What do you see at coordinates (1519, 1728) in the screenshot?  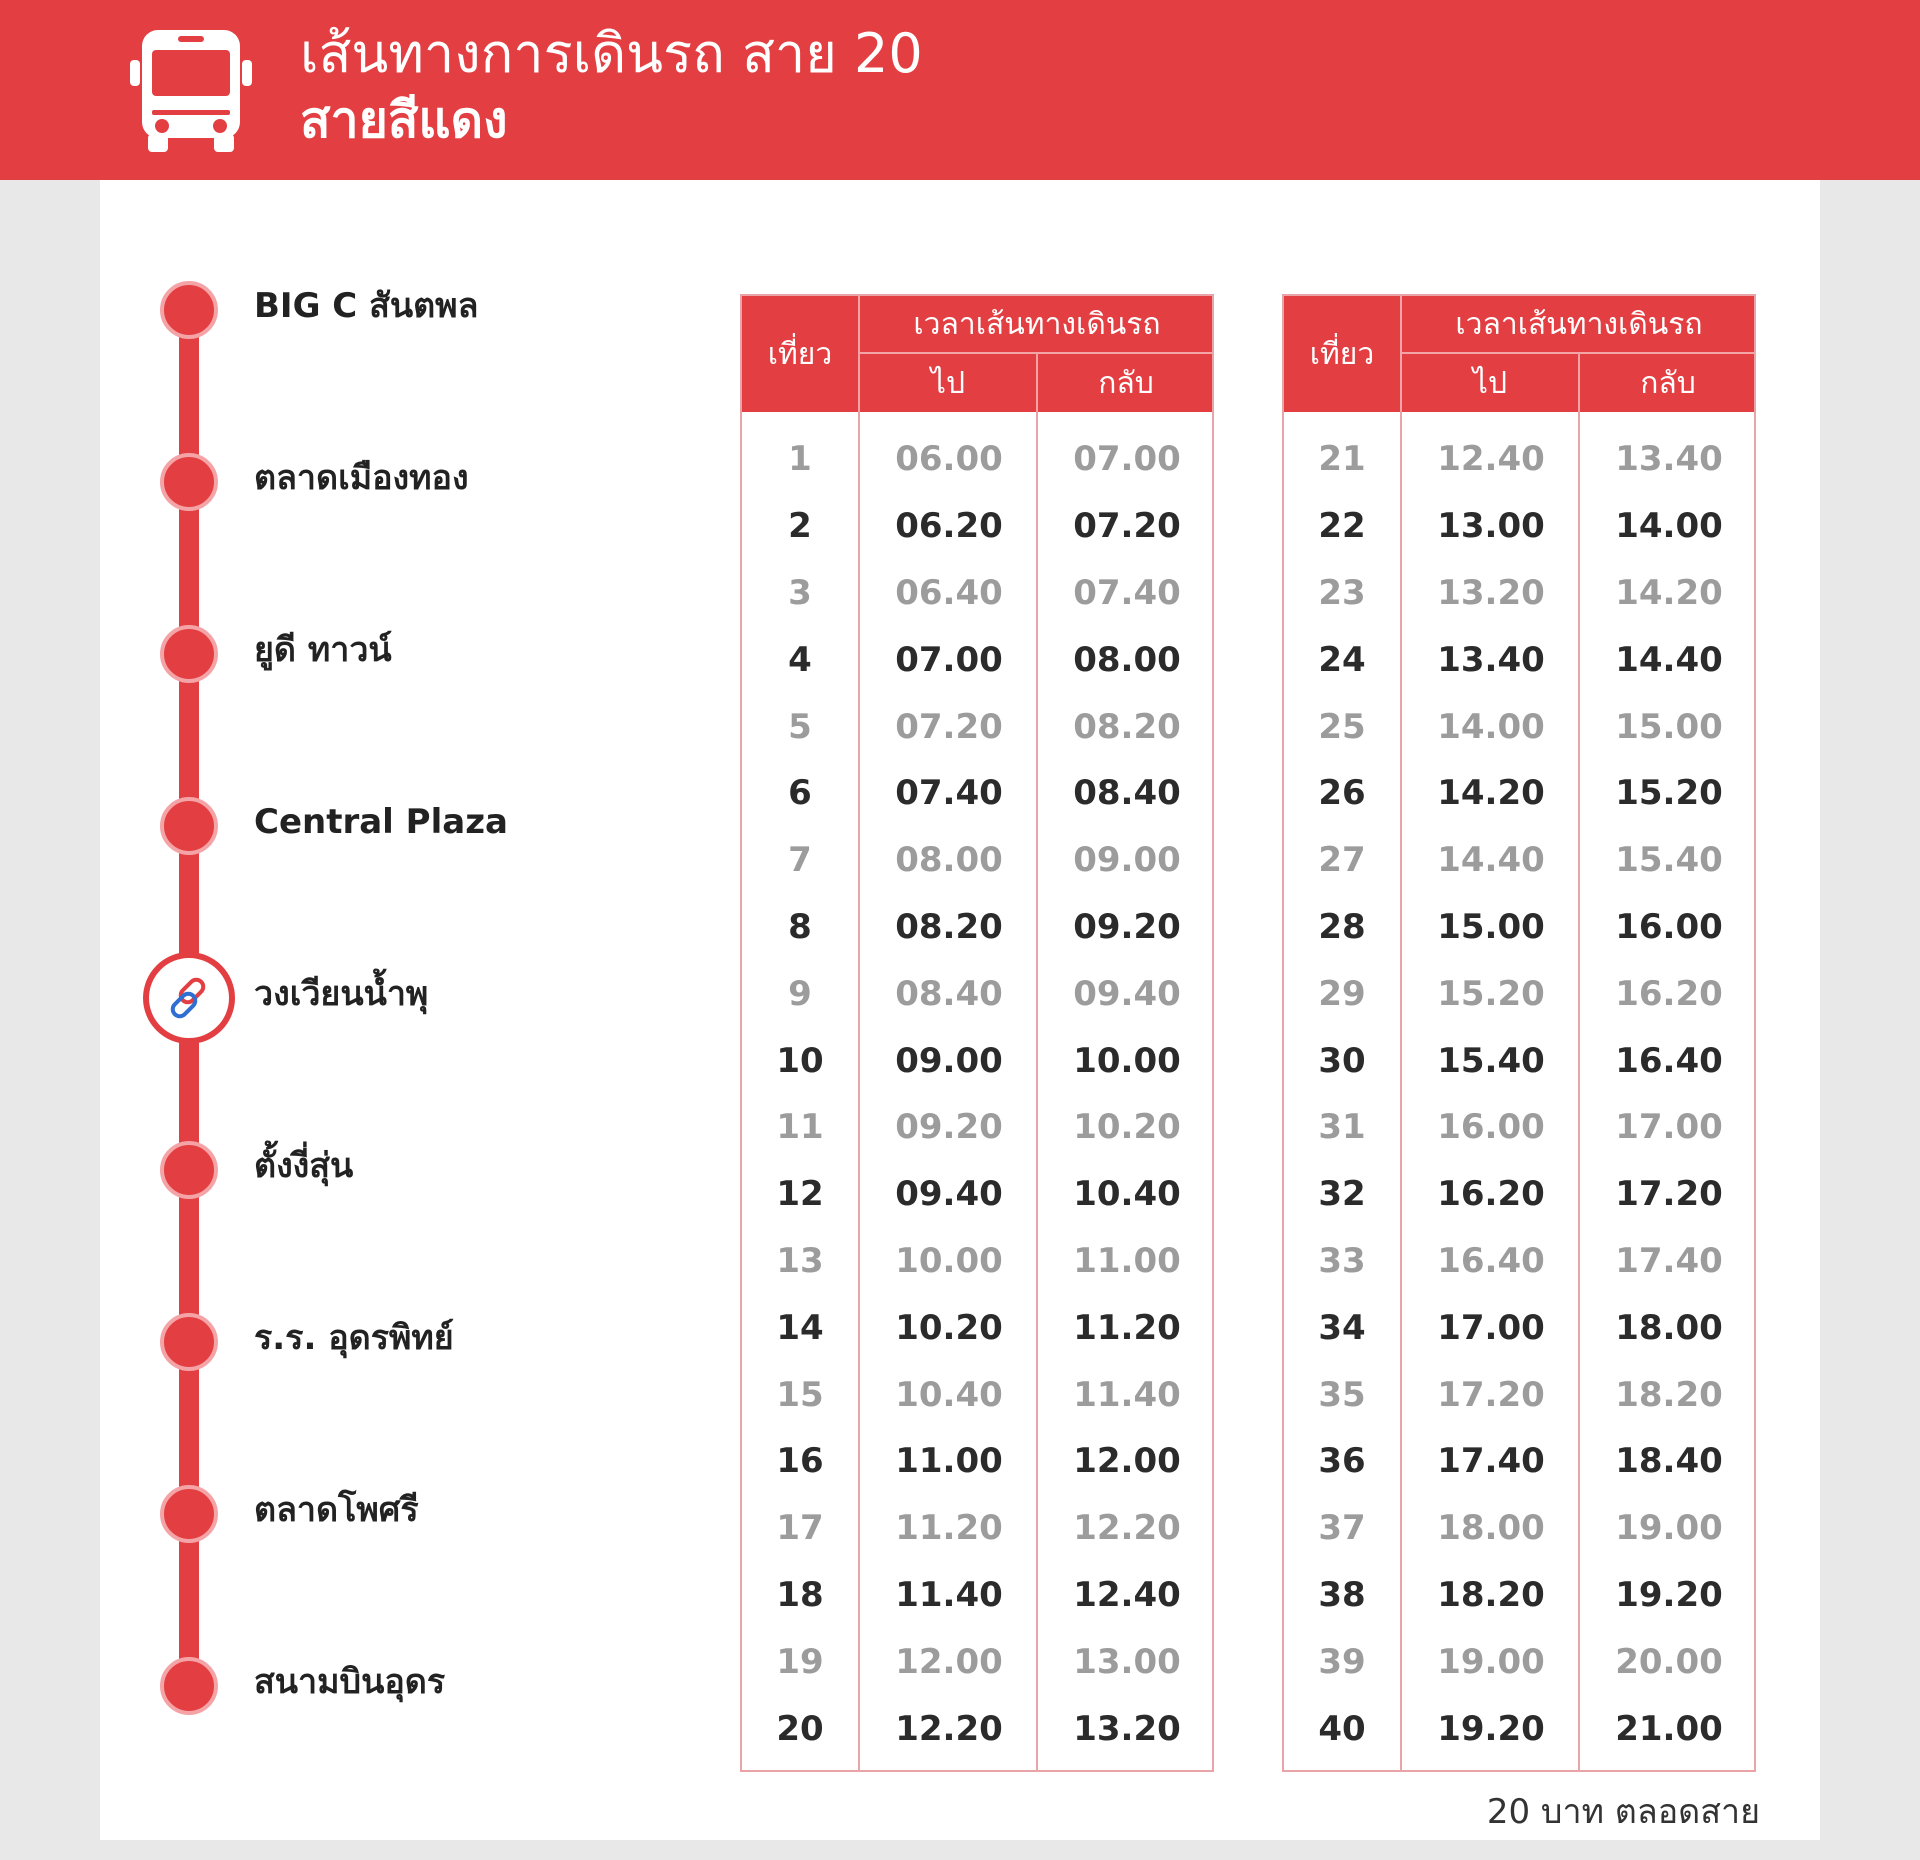 I see `table-row: 40 19.20 21.00` at bounding box center [1519, 1728].